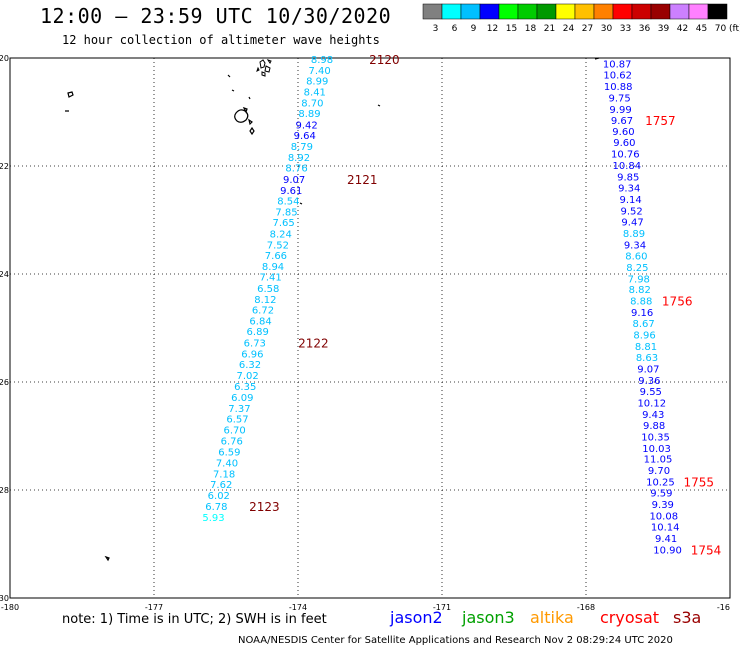 The height and width of the screenshot is (650, 740). I want to click on latitude-tick-label: -24, so click(4, 274).